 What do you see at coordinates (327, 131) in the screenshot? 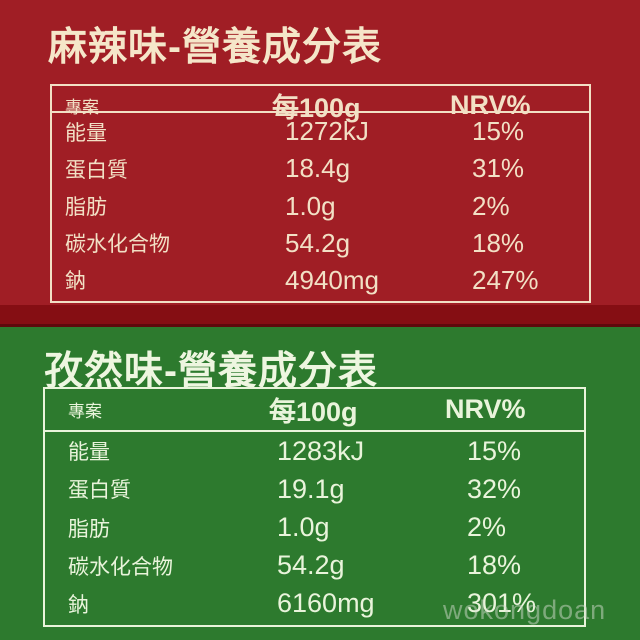
I see `nutrient-value: 1272kJ` at bounding box center [327, 131].